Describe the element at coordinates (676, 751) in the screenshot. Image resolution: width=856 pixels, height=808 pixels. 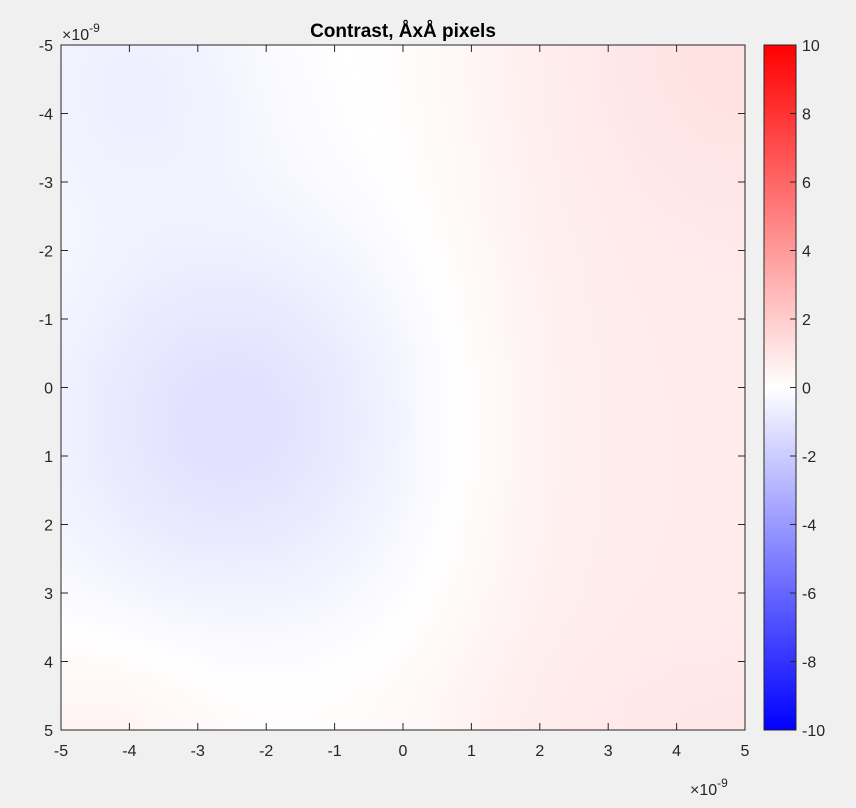
I see `x-tick-label: 4` at that location.